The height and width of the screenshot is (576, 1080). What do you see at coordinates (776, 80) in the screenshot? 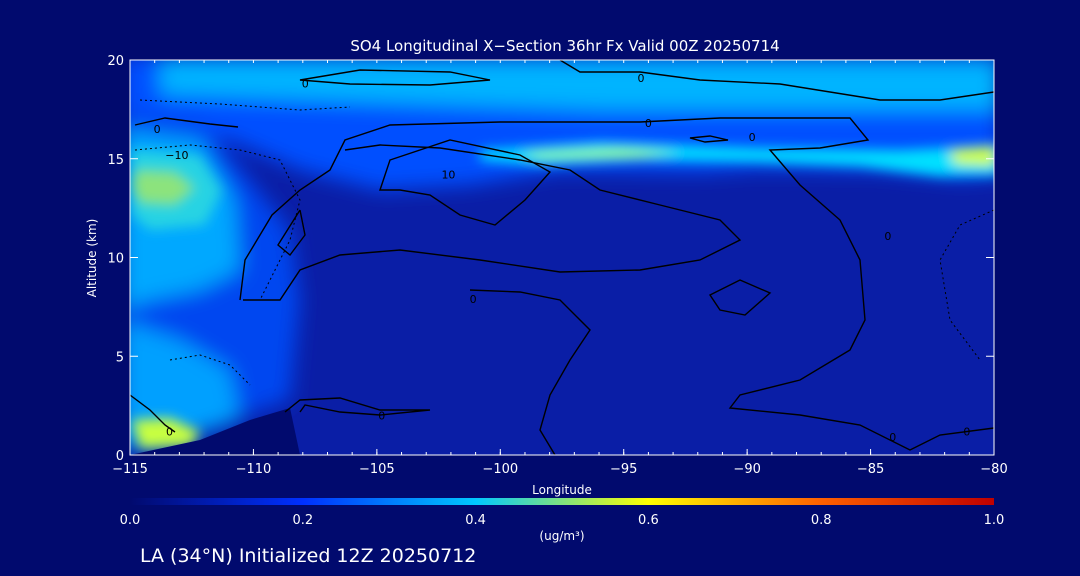
I see `contour-line-top-0b` at bounding box center [776, 80].